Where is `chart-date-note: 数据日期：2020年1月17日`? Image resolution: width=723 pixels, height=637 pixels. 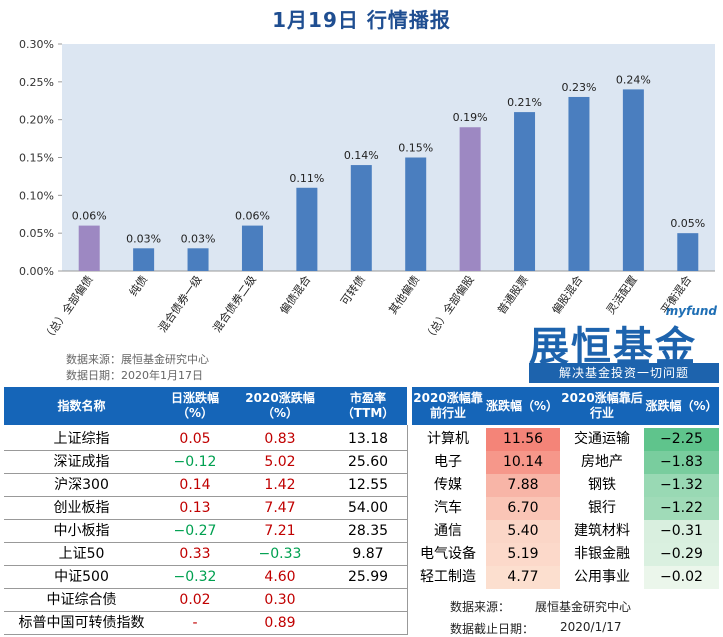 chart-date-note: 数据日期：2020年1月17日 is located at coordinates (134, 375).